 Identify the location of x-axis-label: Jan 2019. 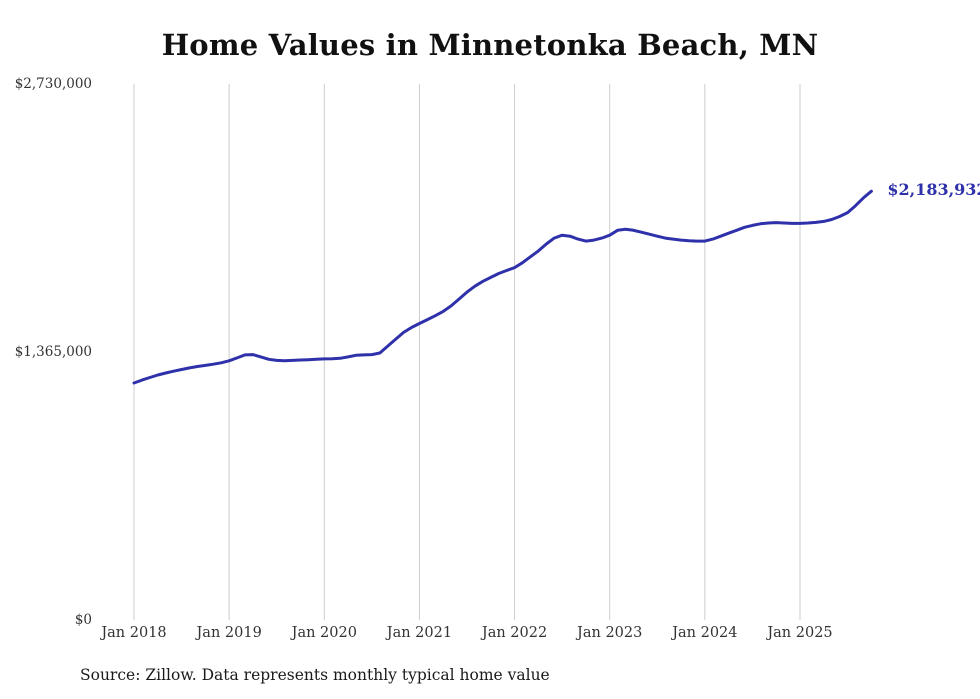
(229, 633).